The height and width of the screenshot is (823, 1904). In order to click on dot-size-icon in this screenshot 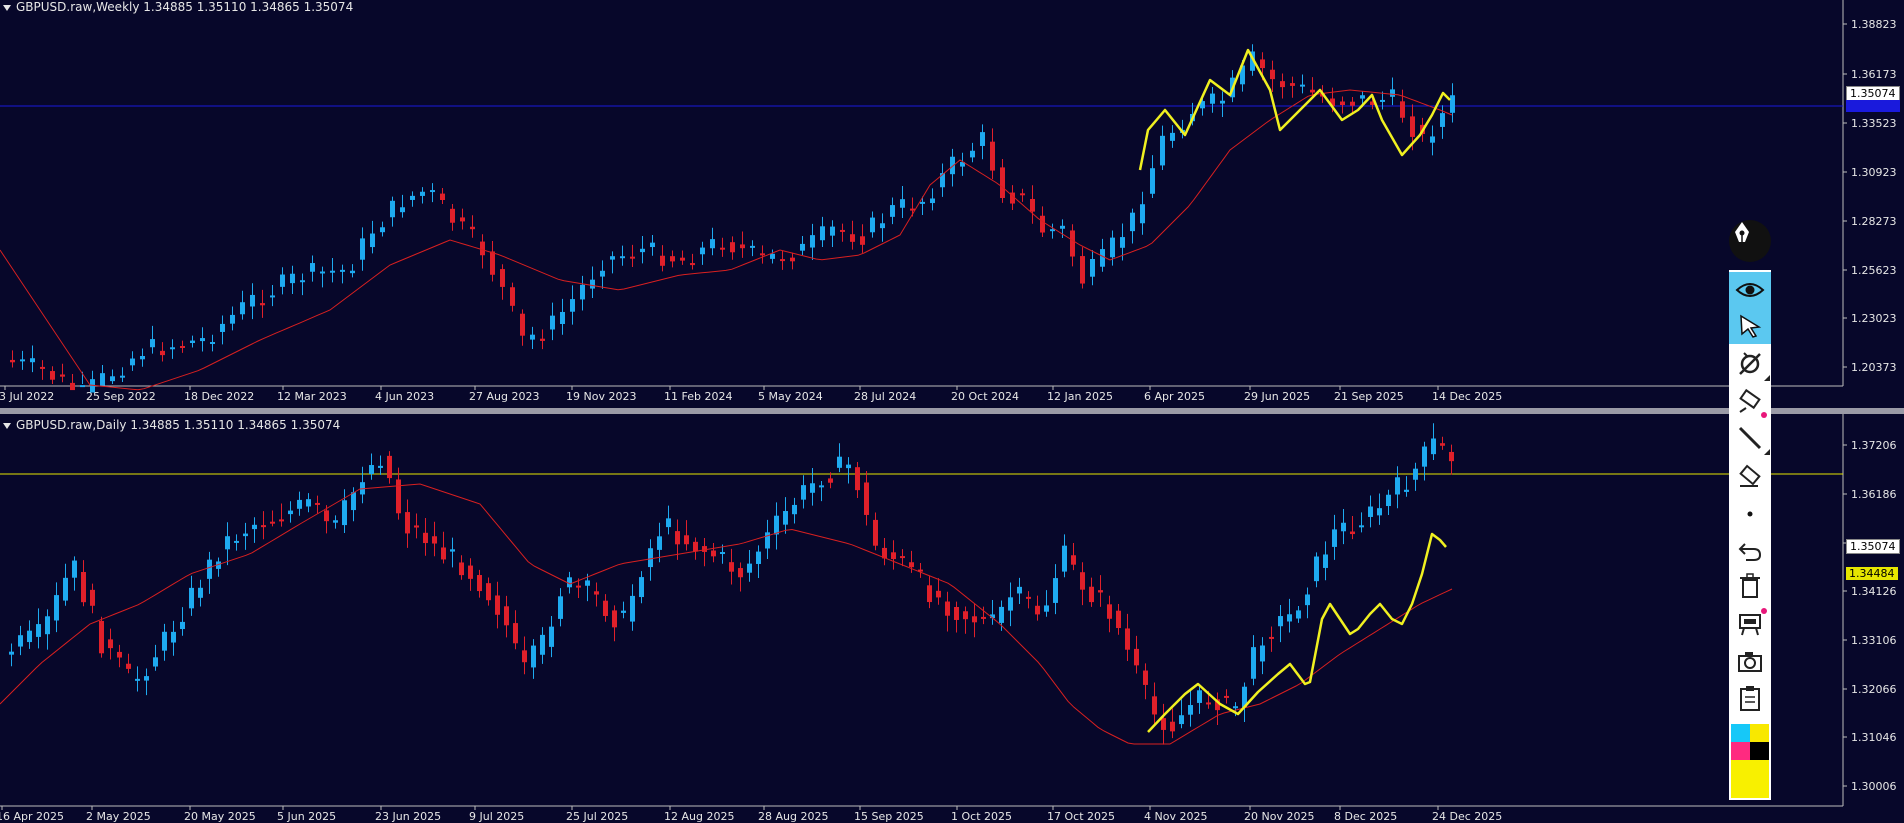, I will do `click(1750, 514)`.